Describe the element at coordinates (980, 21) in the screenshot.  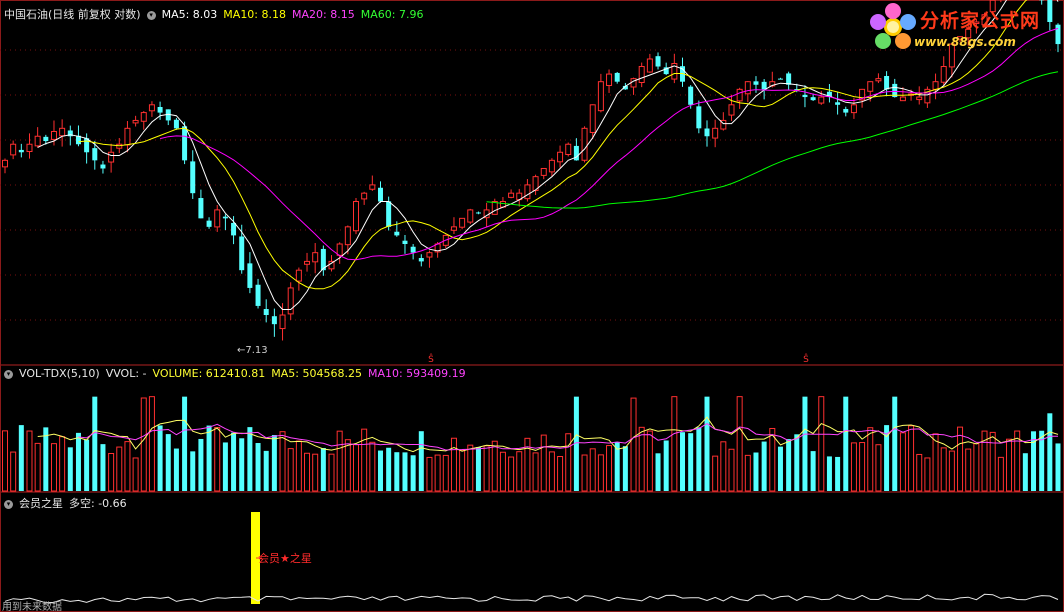
I see `logo-name: 分析家公式网` at that location.